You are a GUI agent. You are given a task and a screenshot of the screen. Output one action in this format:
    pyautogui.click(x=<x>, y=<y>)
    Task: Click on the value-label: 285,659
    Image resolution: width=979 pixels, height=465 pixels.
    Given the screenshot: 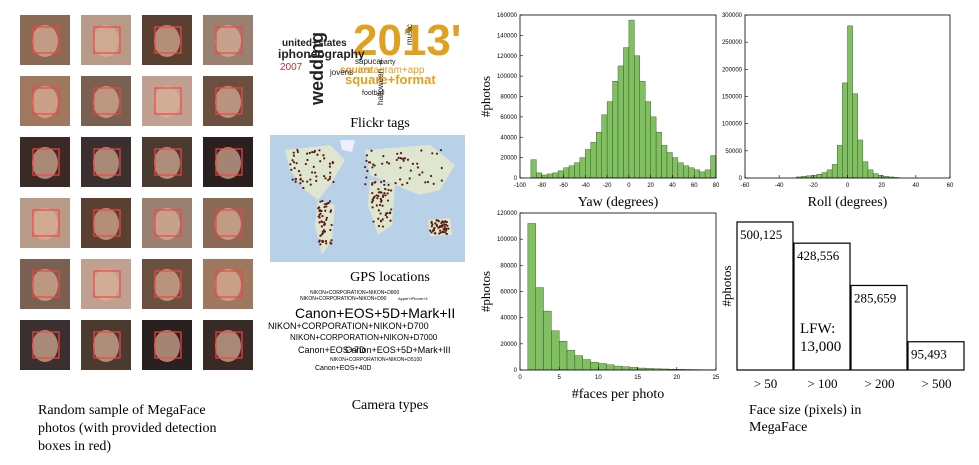 What is the action you would take?
    pyautogui.click(x=875, y=297)
    